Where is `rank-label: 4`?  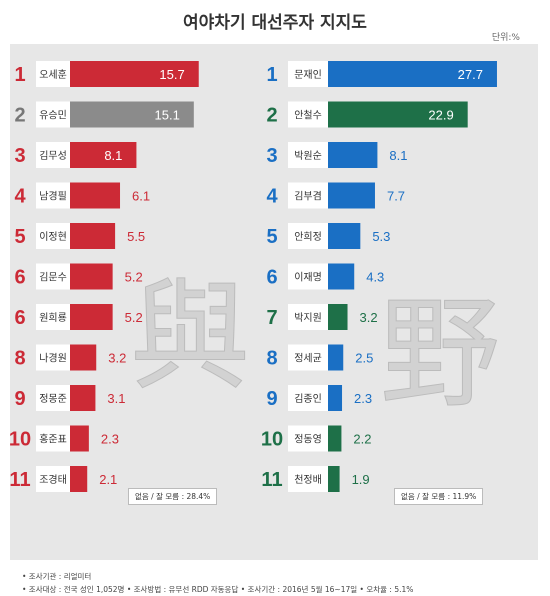 rank-label: 4 is located at coordinates (20, 197).